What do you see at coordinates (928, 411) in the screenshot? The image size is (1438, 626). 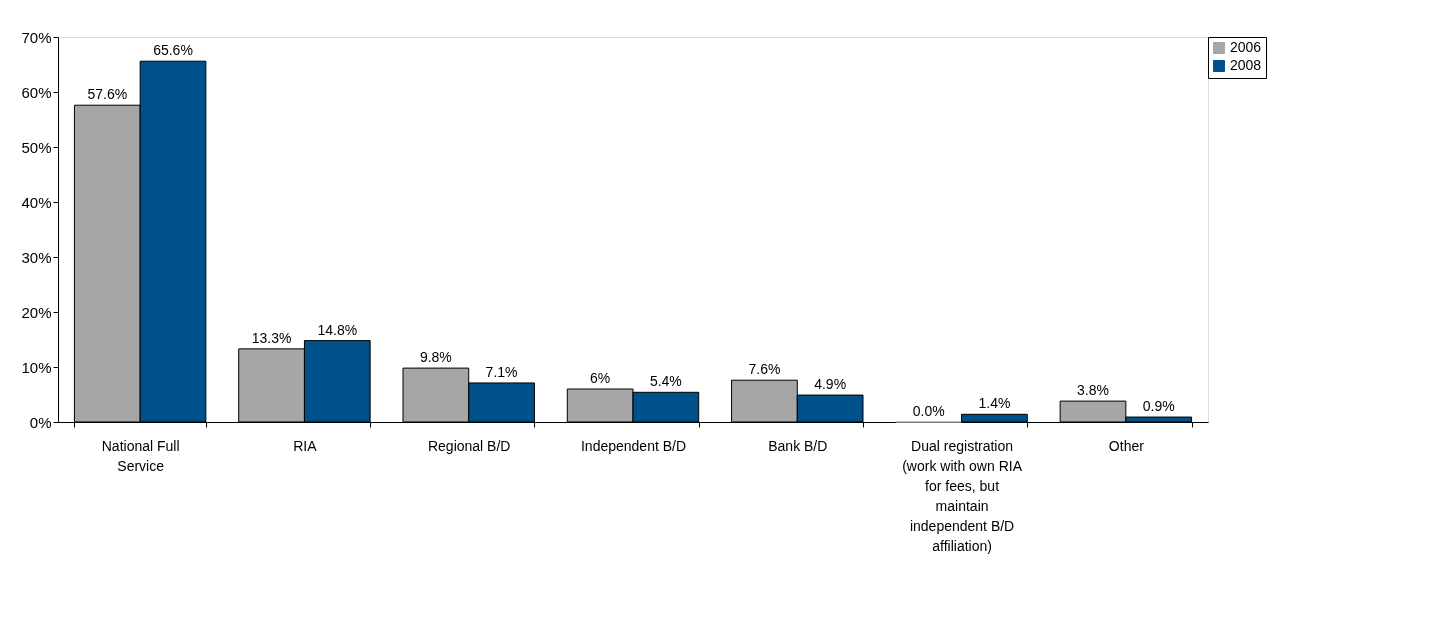 I see `data-label: 0.0%` at bounding box center [928, 411].